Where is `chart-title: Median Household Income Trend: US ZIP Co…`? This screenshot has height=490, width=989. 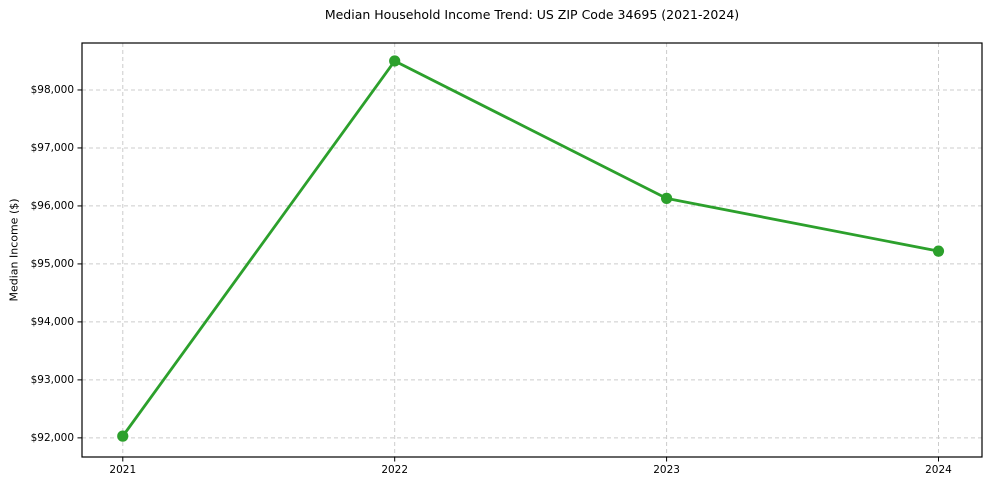 chart-title: Median Household Income Trend: US ZIP Co… is located at coordinates (532, 14).